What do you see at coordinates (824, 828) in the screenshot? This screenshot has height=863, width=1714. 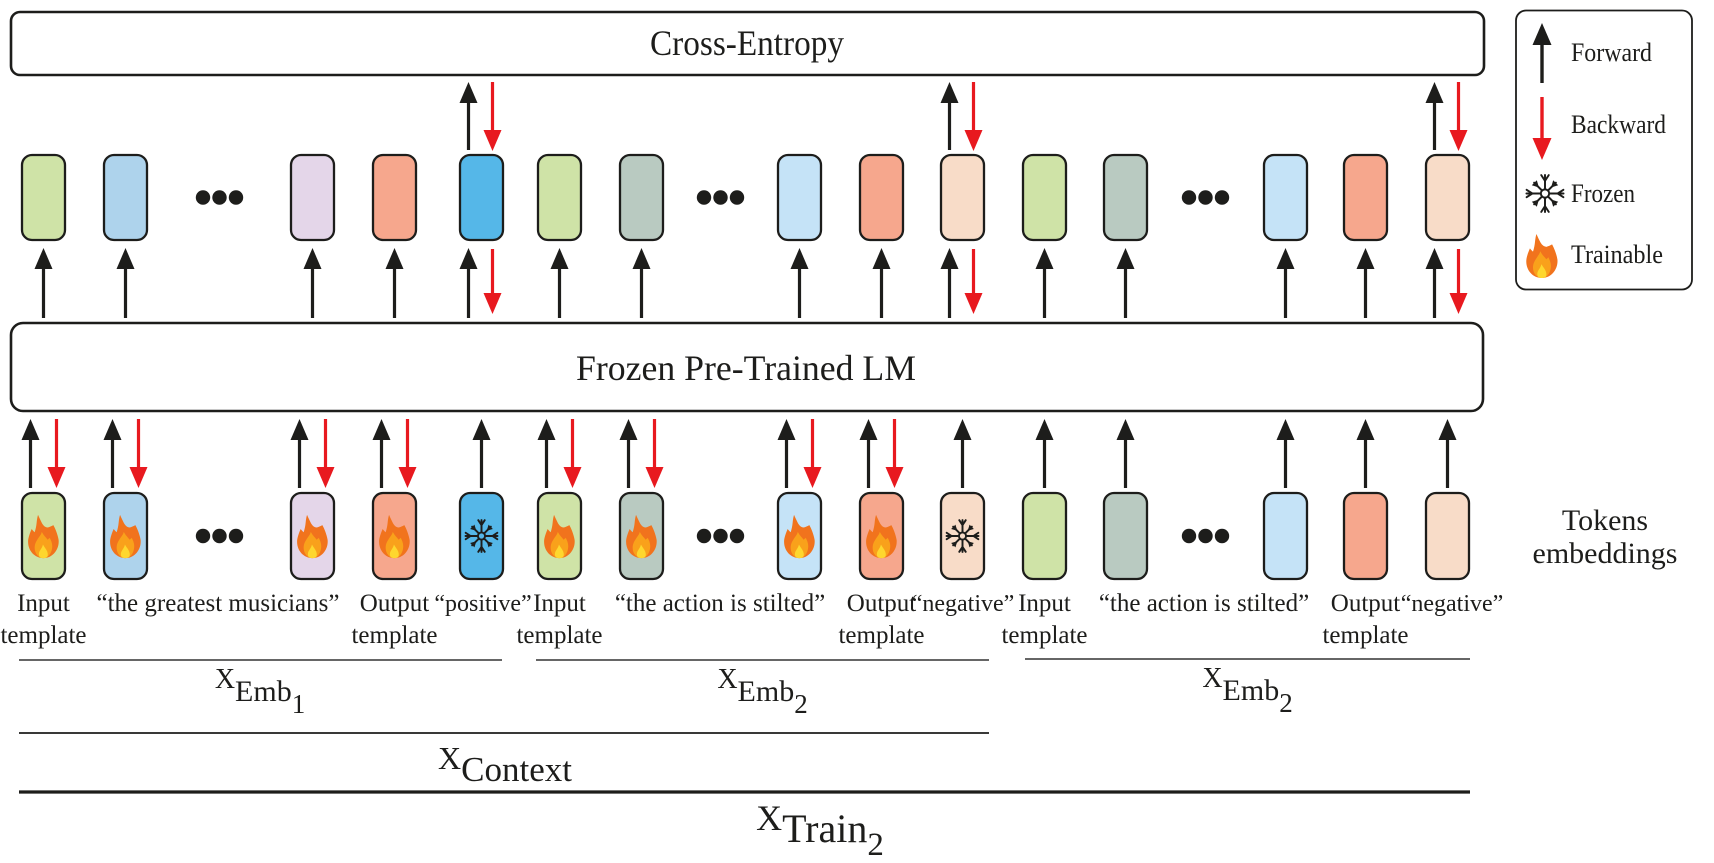 I see `svg-text: Train` at bounding box center [824, 828].